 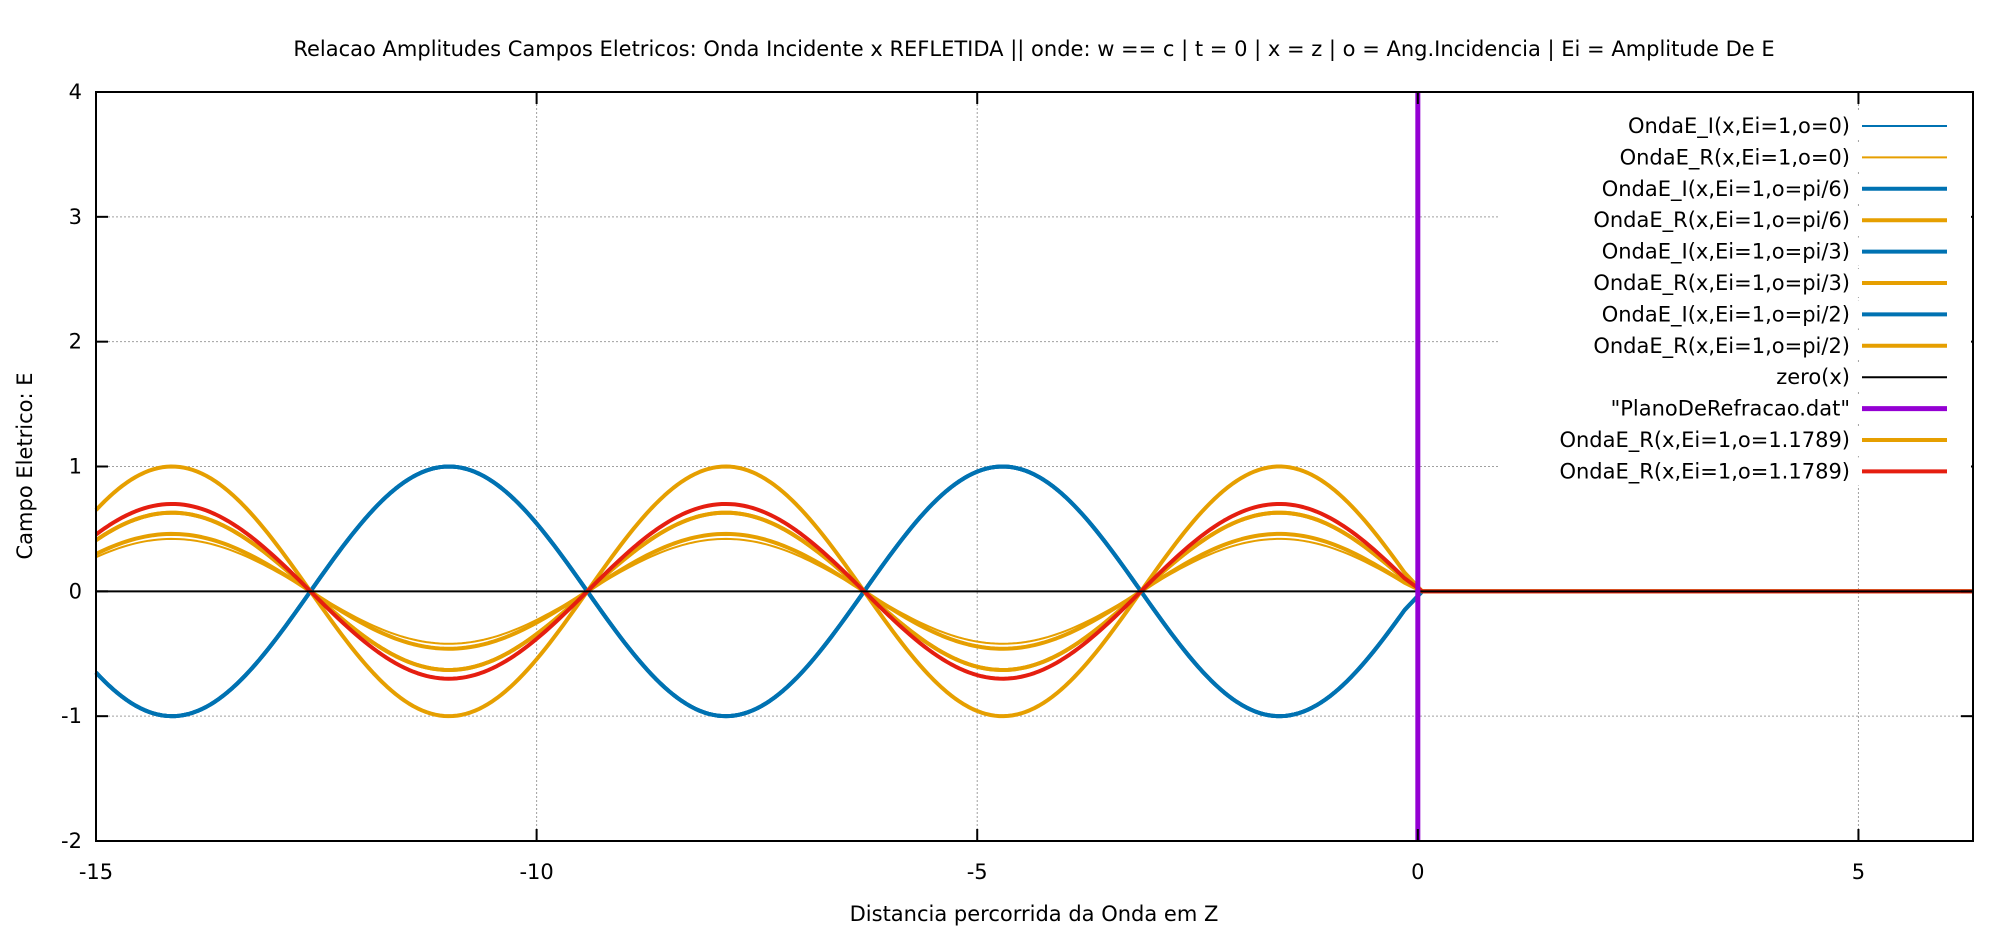 What do you see at coordinates (1417, 872) in the screenshot?
I see `x-tick-label: 0` at bounding box center [1417, 872].